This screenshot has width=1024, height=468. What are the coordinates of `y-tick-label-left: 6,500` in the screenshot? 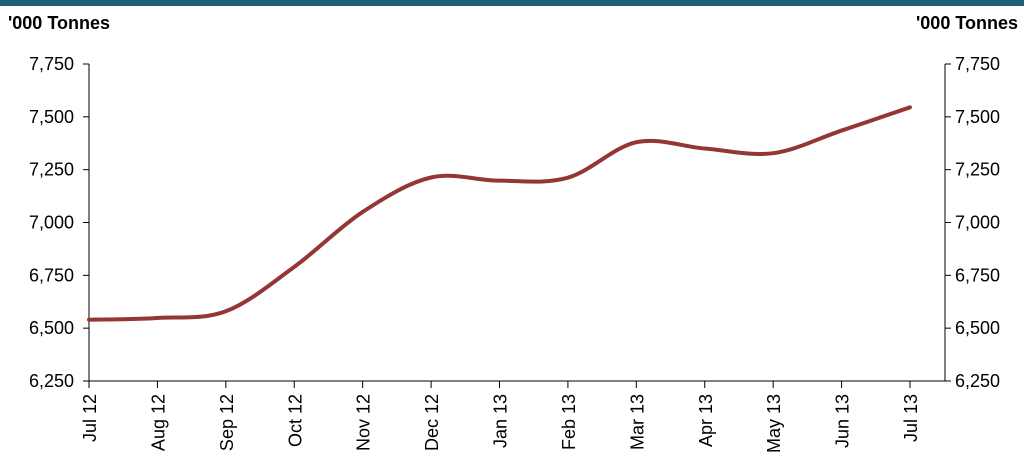 It's located at (51, 328).